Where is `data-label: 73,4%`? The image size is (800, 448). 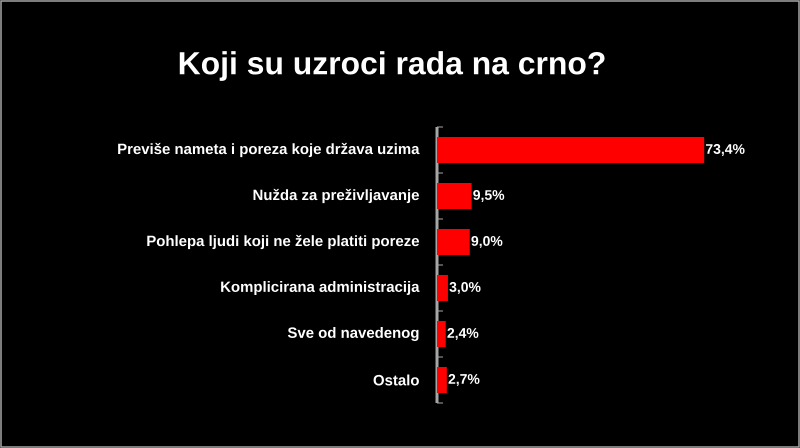
data-label: 73,4% is located at coordinates (725, 150).